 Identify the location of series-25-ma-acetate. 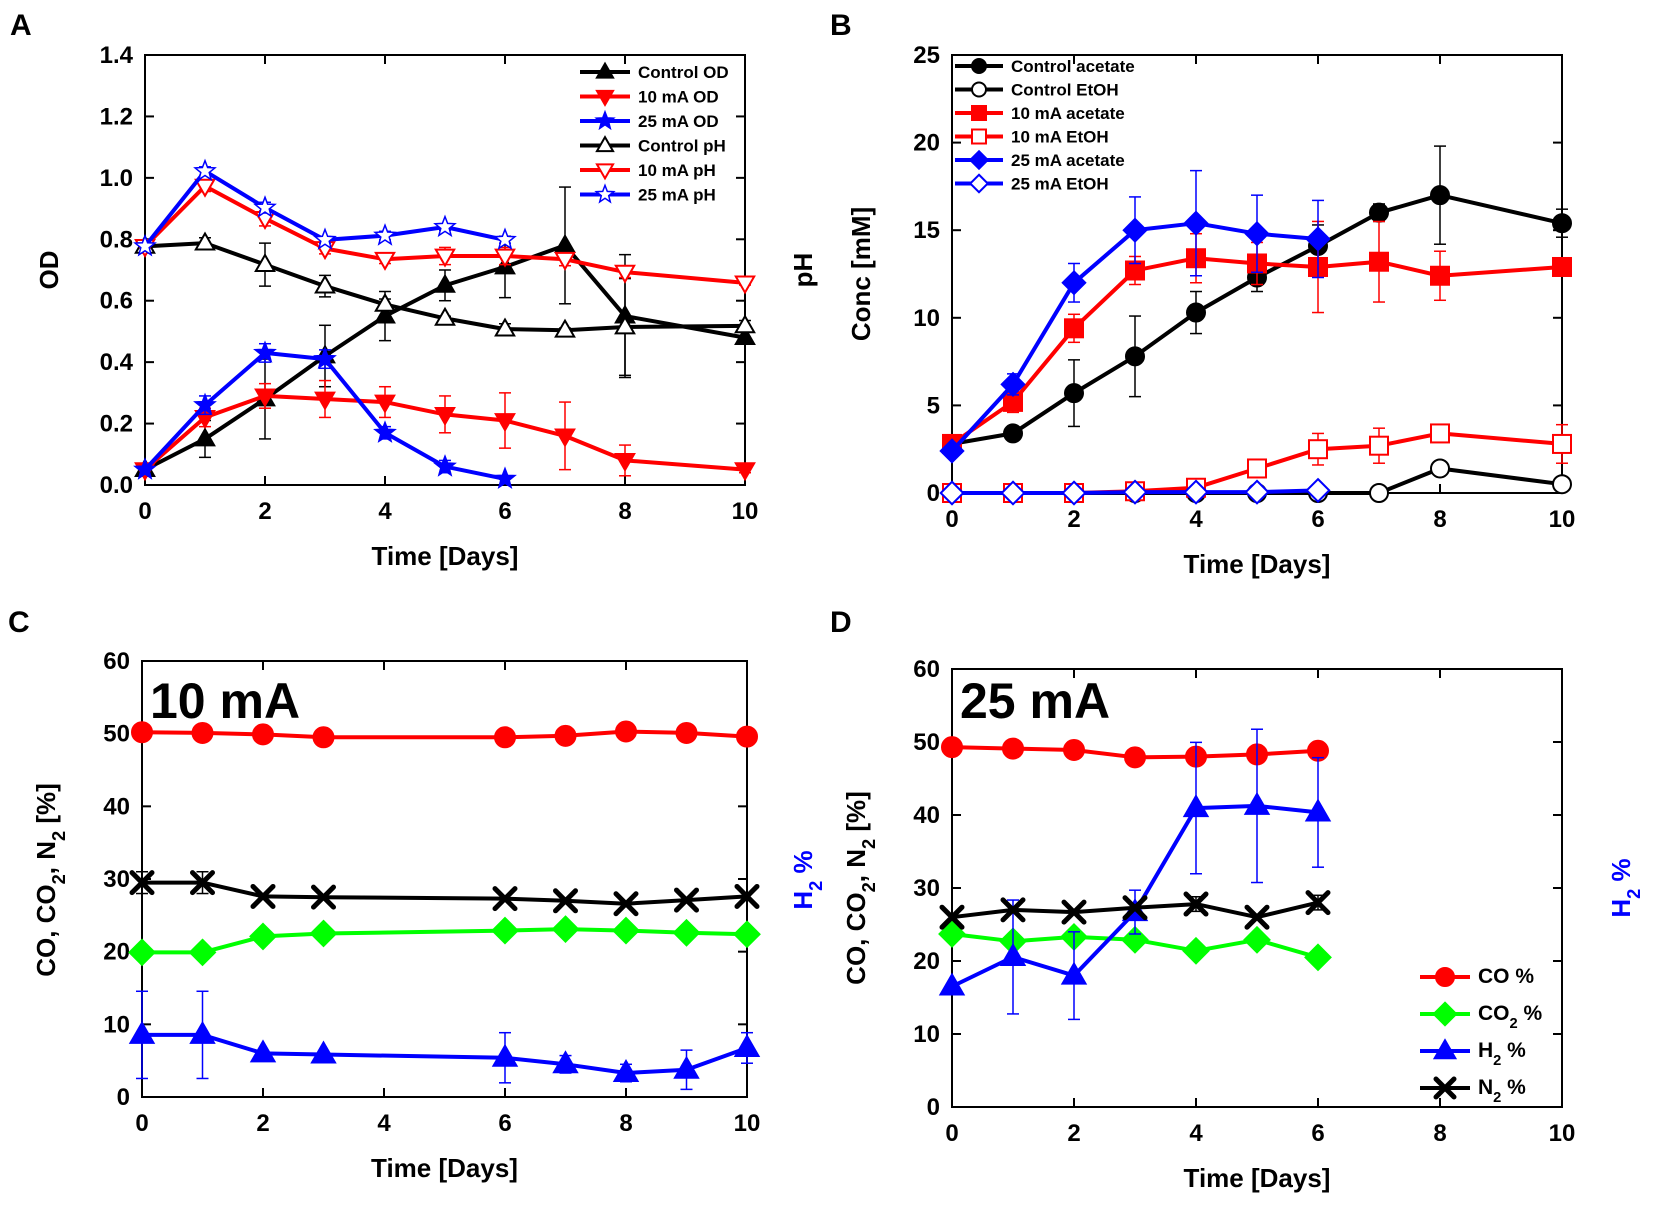
(1135, 316).